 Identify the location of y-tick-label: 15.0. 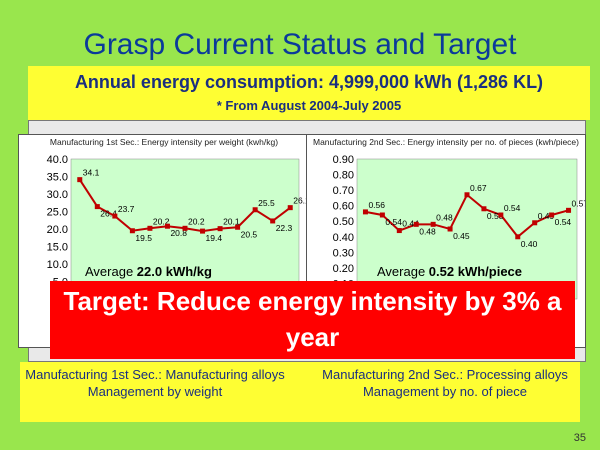
(57, 248).